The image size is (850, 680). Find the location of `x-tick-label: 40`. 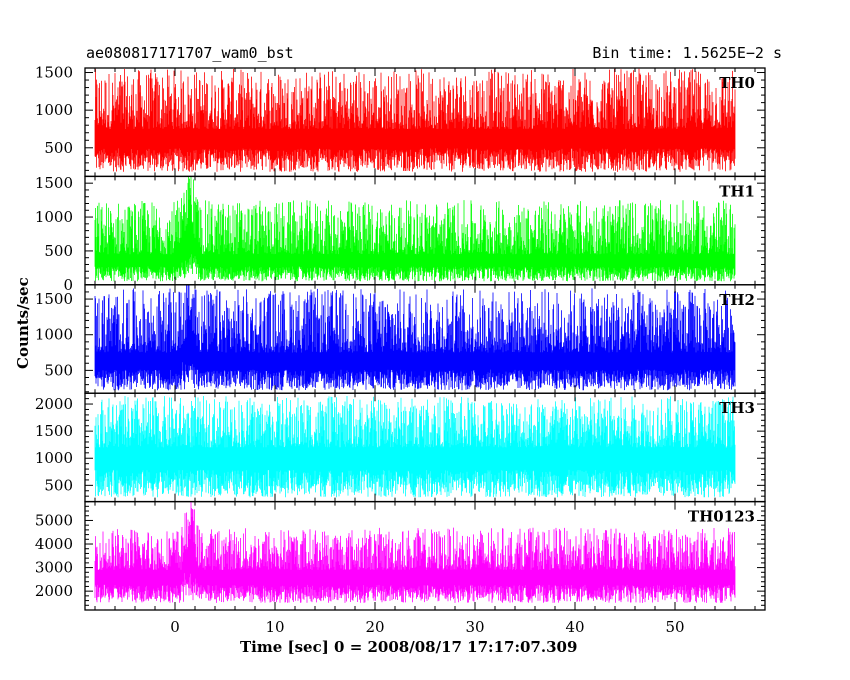

x-tick-label: 40 is located at coordinates (574, 627).